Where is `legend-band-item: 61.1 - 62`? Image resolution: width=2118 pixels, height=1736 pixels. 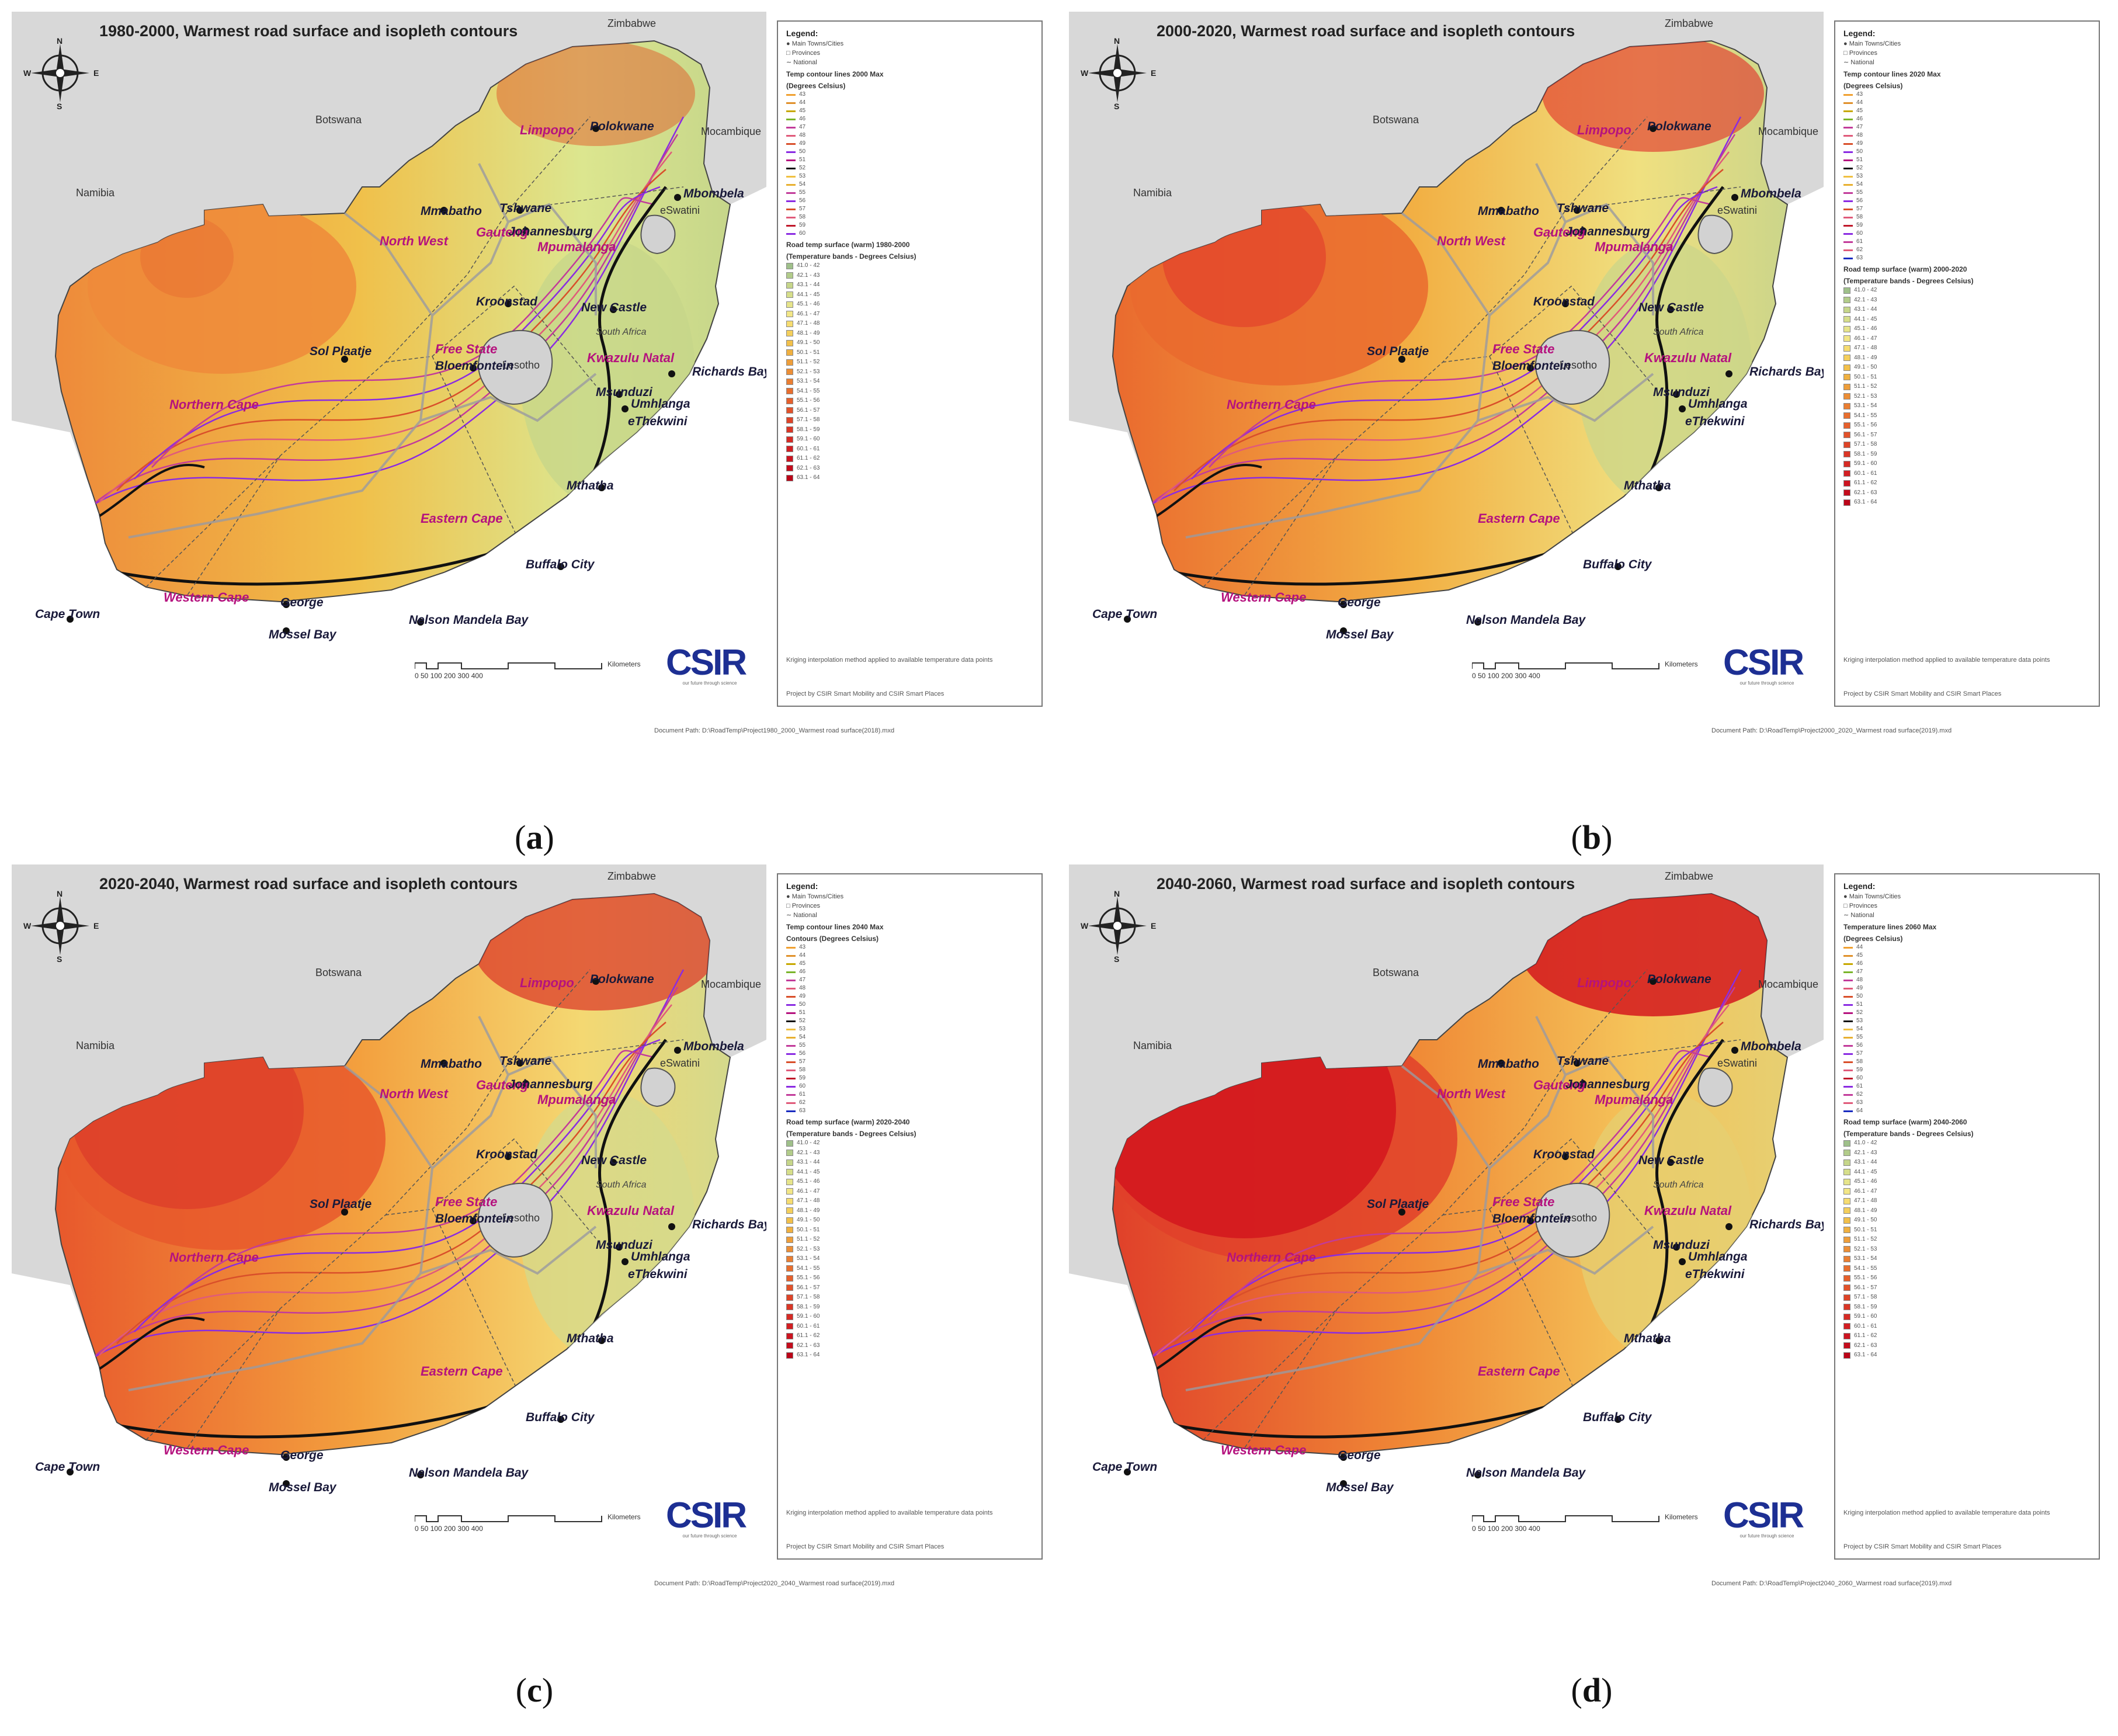
legend-band-item: 61.1 - 62 is located at coordinates (1967, 483).